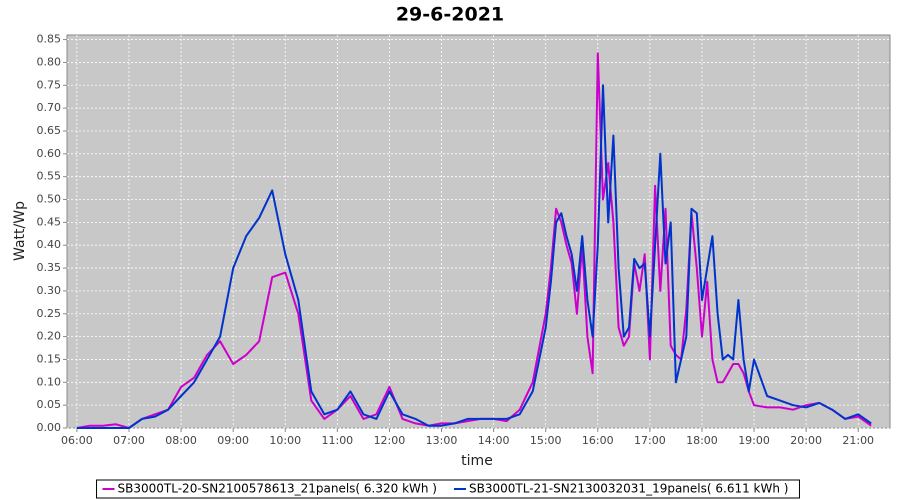  Describe the element at coordinates (702, 440) in the screenshot. I see `x-tick-label: 18:00` at that location.